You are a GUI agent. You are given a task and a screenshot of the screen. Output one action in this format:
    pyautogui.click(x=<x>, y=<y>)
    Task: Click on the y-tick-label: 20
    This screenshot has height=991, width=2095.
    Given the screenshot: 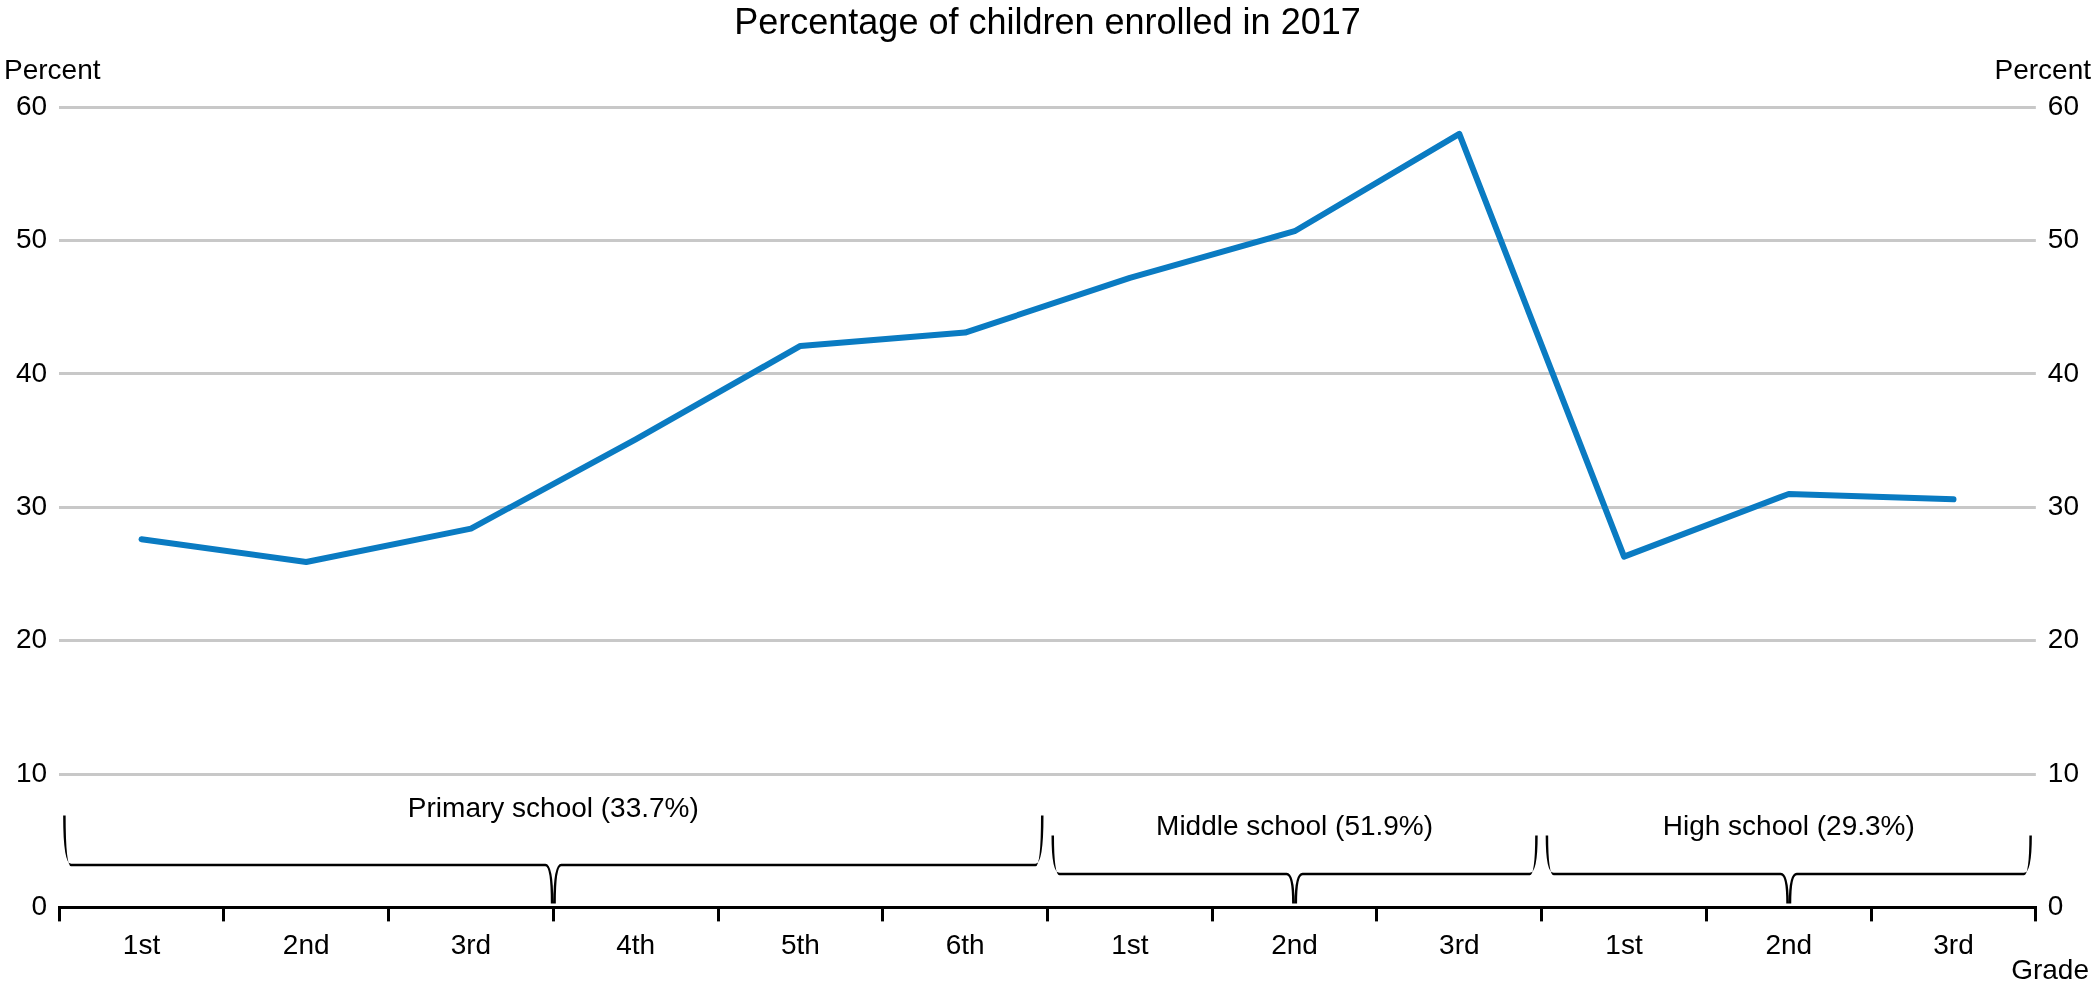 What is the action you would take?
    pyautogui.click(x=31, y=639)
    